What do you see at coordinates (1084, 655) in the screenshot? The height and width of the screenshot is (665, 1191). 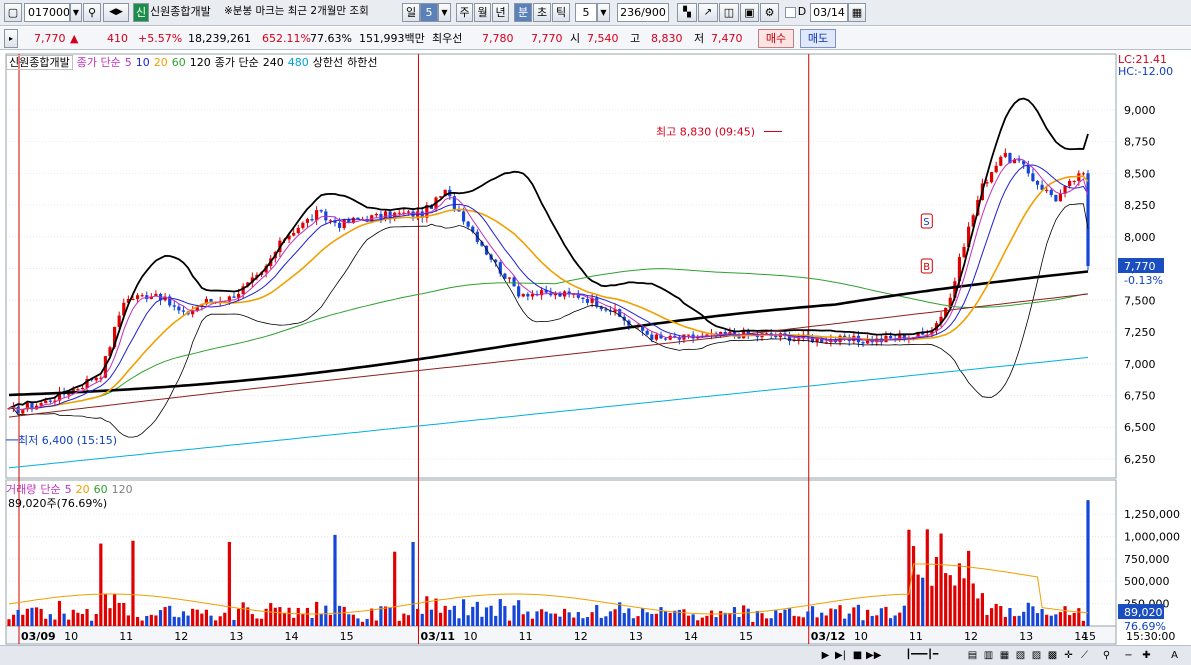 I see `trend-icon: ⟋` at bounding box center [1084, 655].